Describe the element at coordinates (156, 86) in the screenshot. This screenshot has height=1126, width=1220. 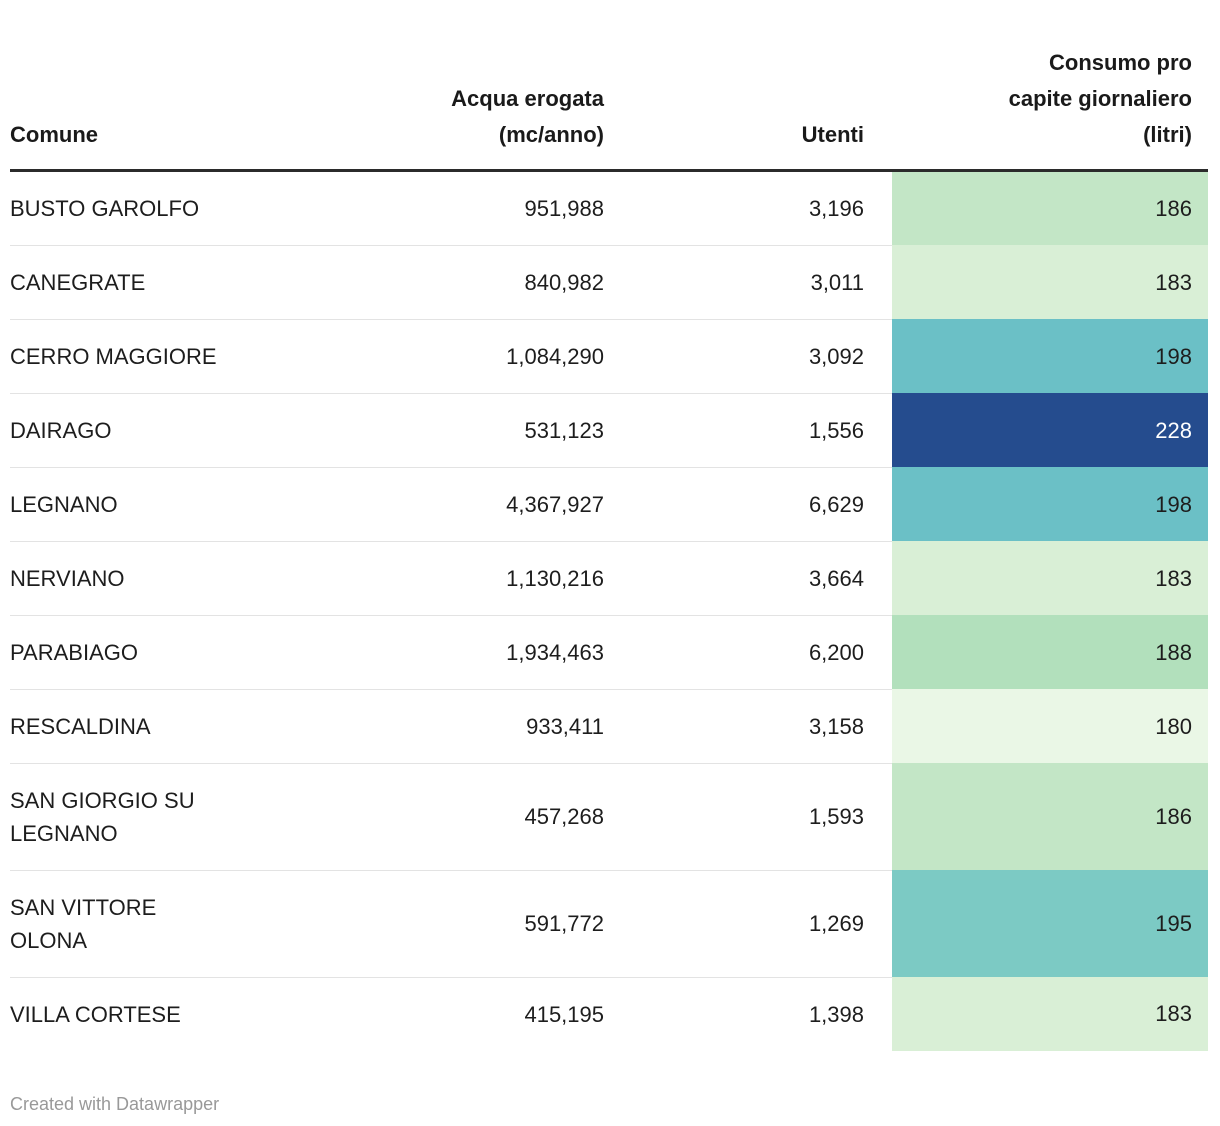
I see `column-header-comune: Comune` at that location.